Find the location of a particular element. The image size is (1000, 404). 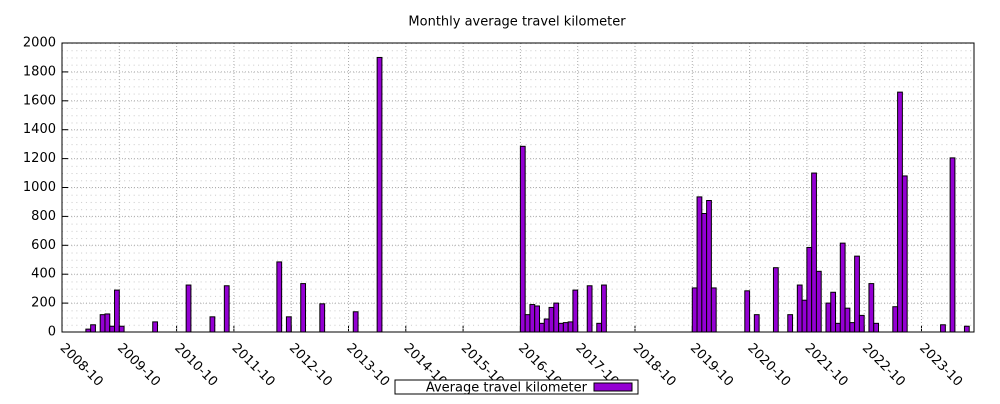

x-tick-label: 2012-10 is located at coordinates (310, 365).